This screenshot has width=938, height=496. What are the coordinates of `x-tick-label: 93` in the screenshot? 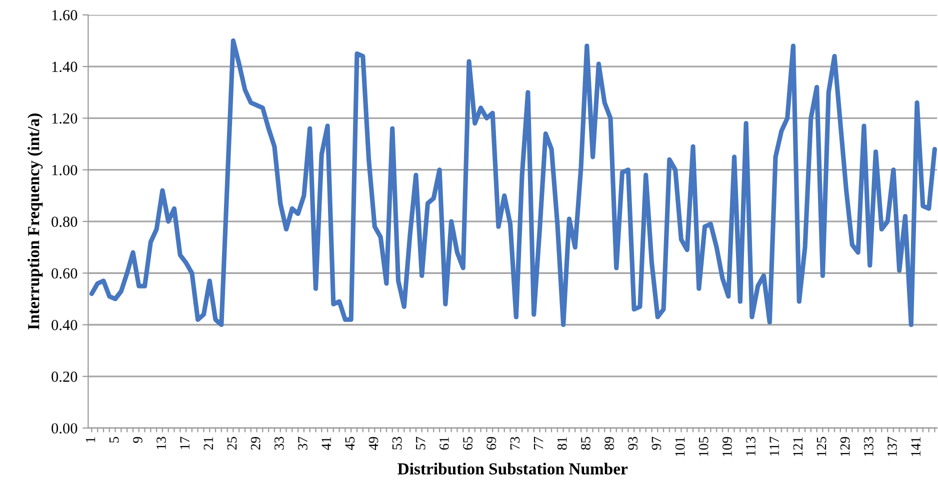 It's located at (633, 443).